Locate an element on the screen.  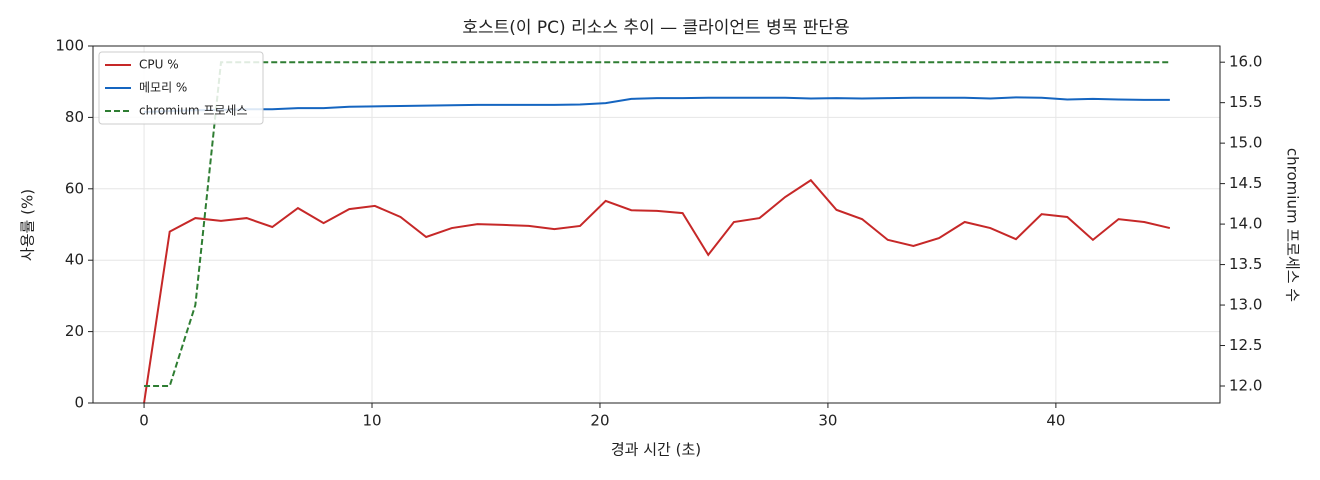
x-tick-label: 10 is located at coordinates (371, 421).